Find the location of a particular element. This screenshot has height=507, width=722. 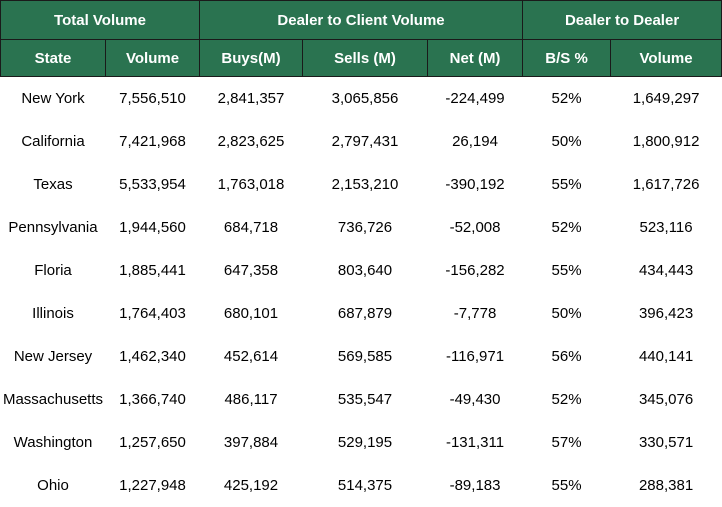

column-header-bs-percent: B/S % is located at coordinates (567, 58).